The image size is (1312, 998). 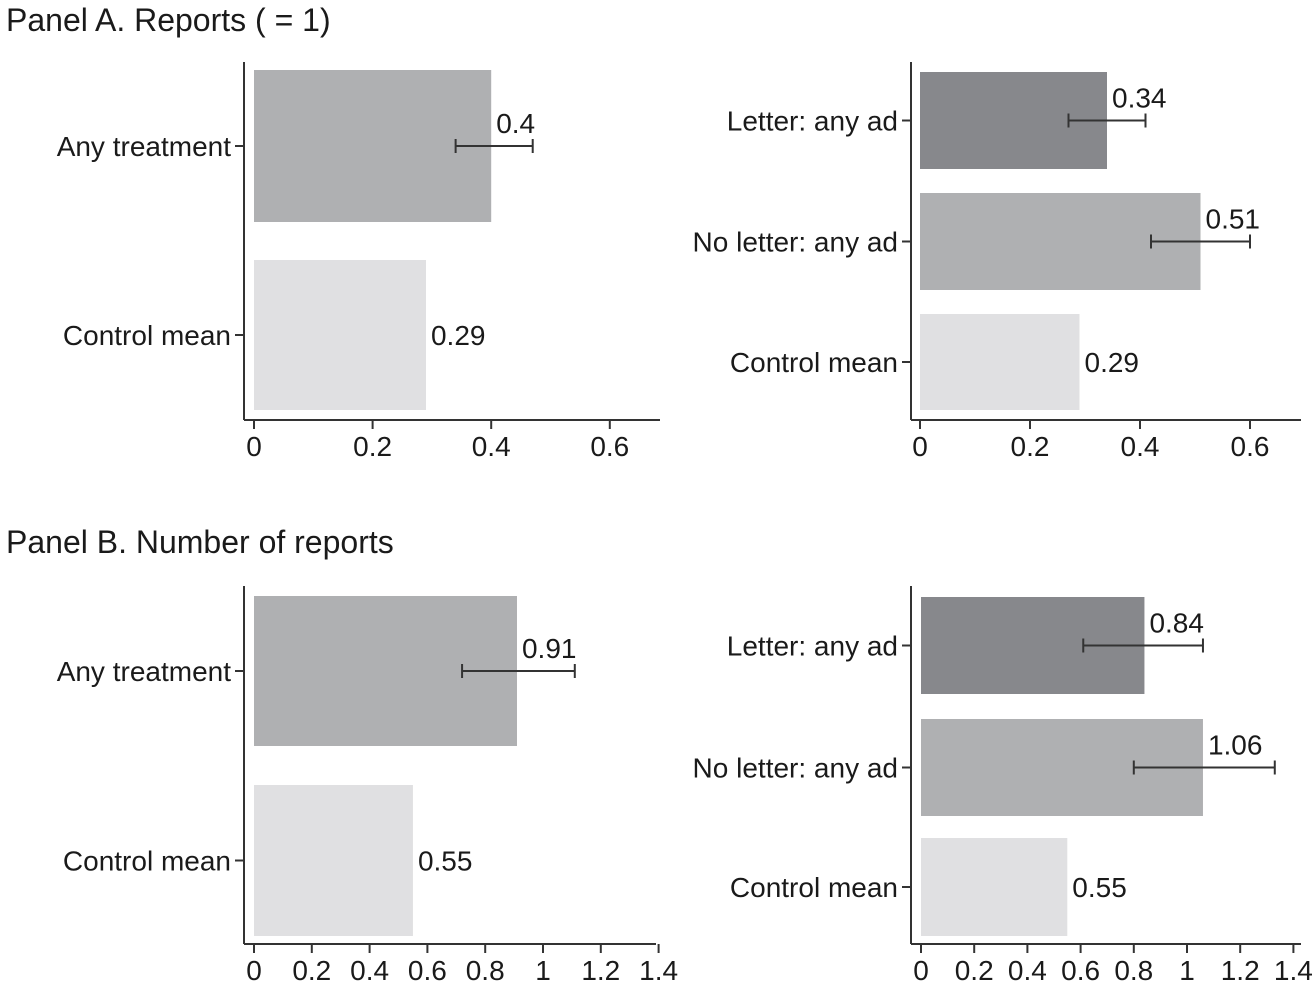 What do you see at coordinates (168, 20) in the screenshot?
I see `panel-a-title: Panel A. Reports ( = 1)` at bounding box center [168, 20].